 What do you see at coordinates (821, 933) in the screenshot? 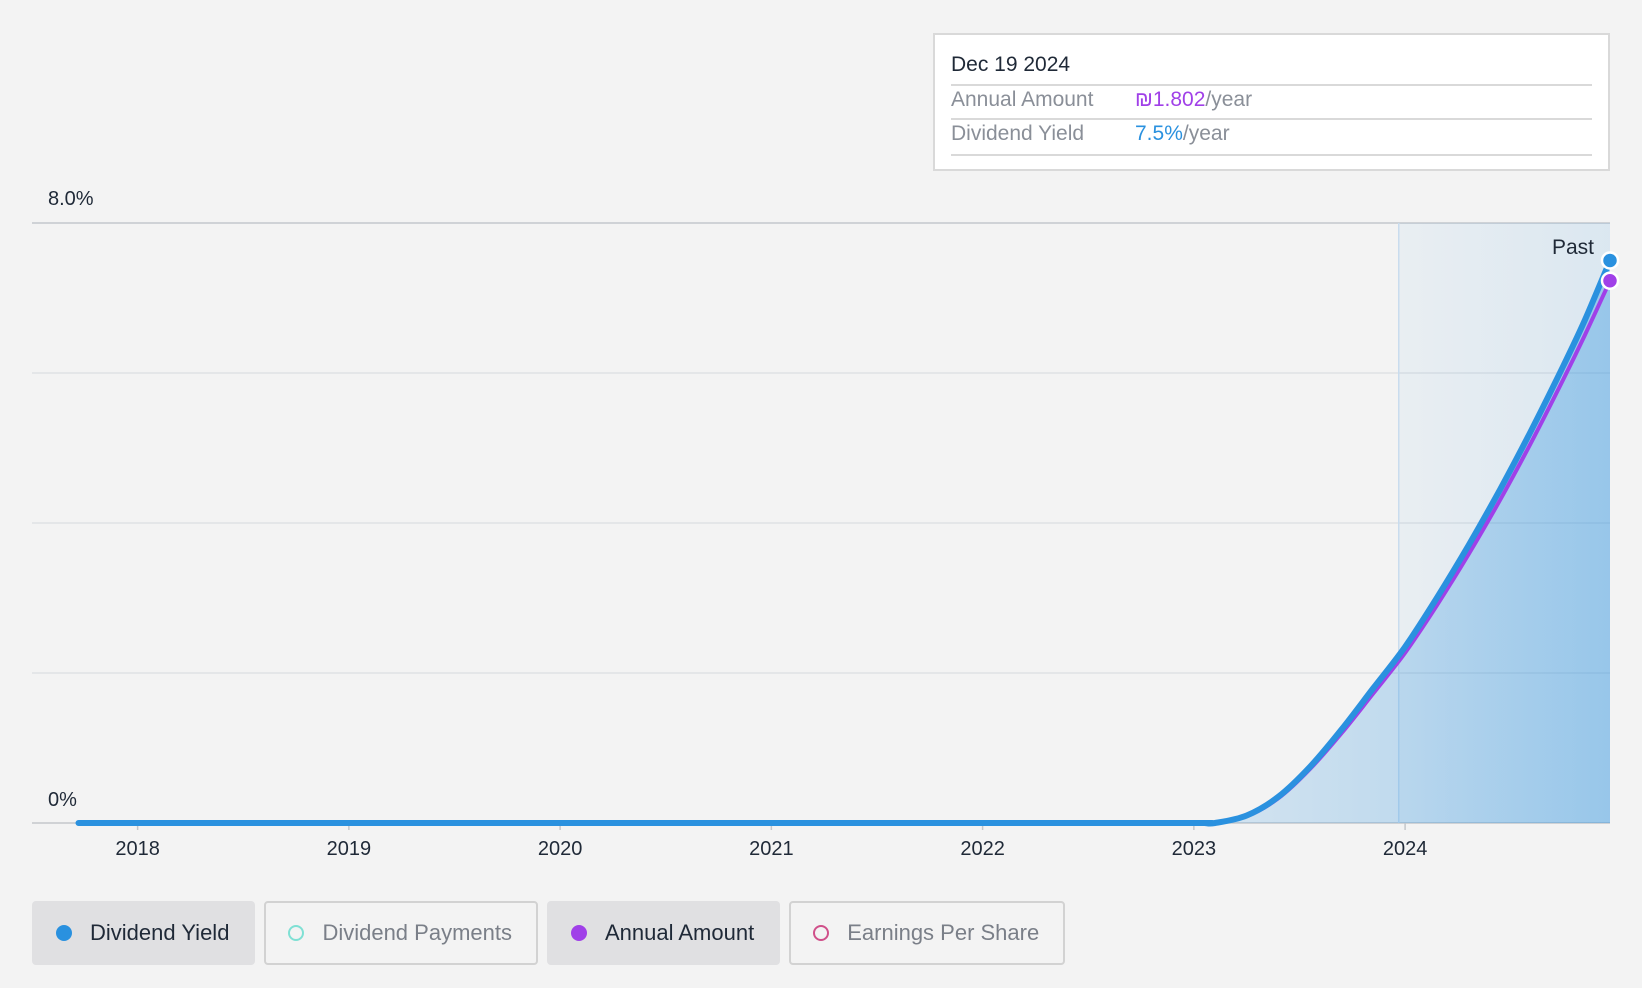
I see `earnings-per-share-dot-icon` at bounding box center [821, 933].